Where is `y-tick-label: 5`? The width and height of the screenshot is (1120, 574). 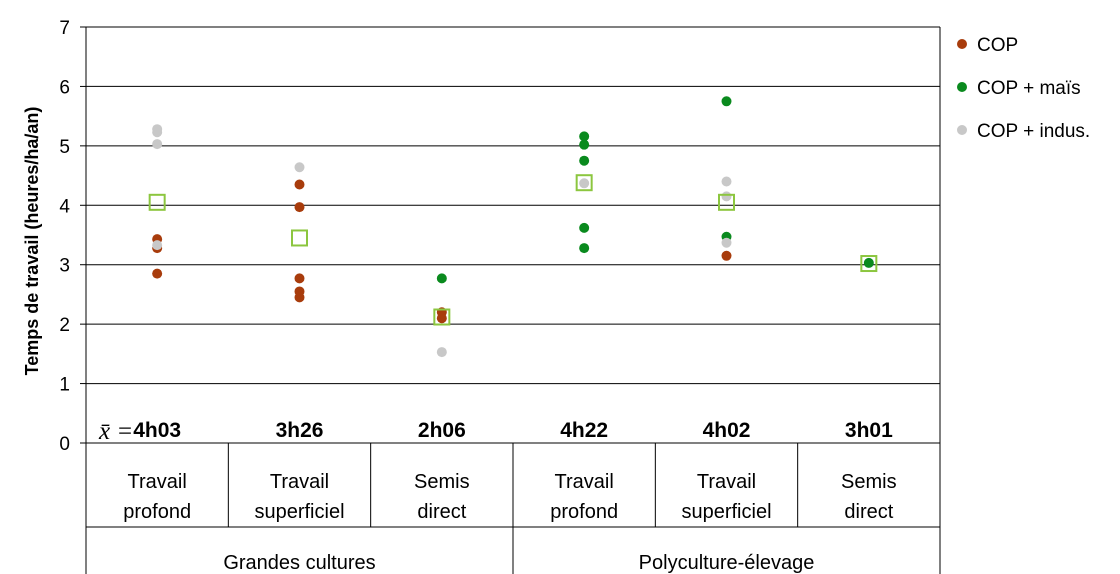
y-tick-label: 5 is located at coordinates (64, 147).